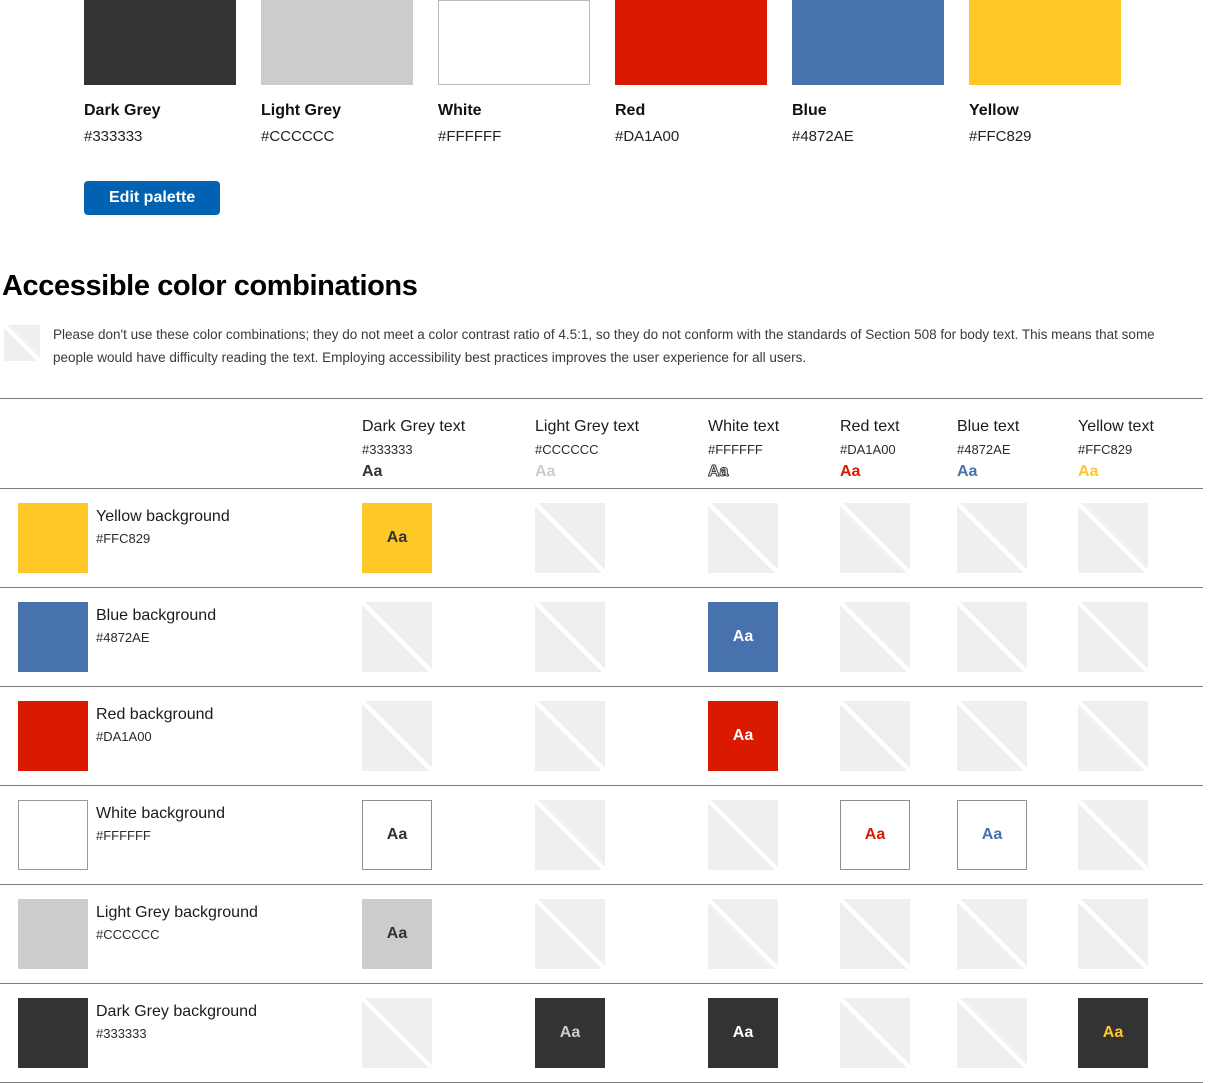 The height and width of the screenshot is (1083, 1211). I want to click on row-name: Light Grey background, so click(177, 912).